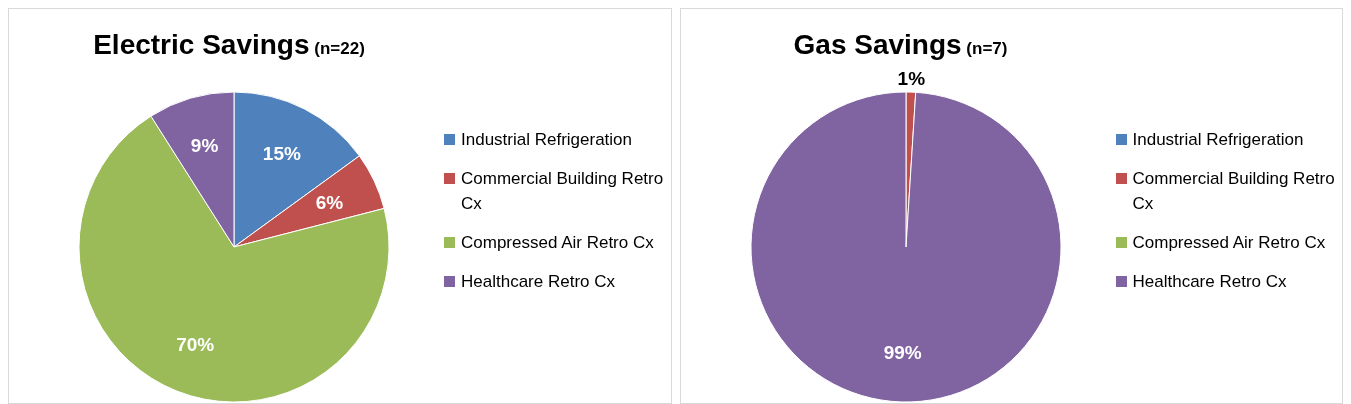 Image resolution: width=1351 pixels, height=404 pixels. What do you see at coordinates (201, 44) in the screenshot?
I see `chart-title: Electric Savings` at bounding box center [201, 44].